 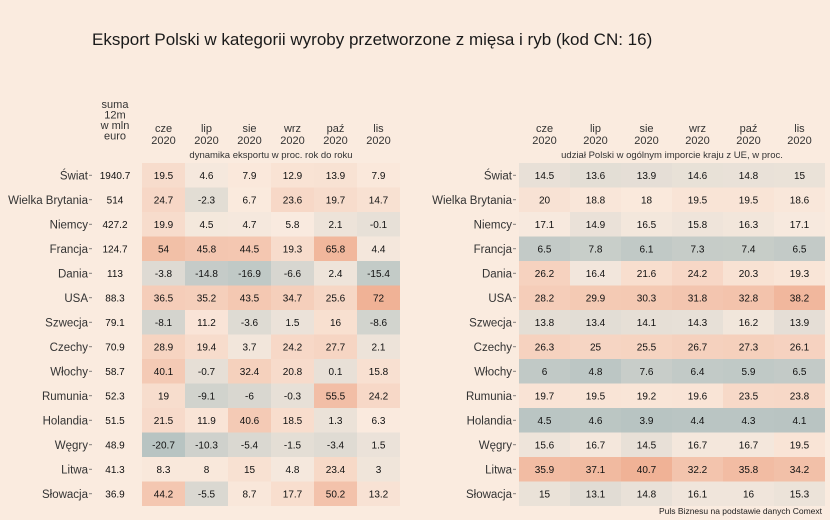 What do you see at coordinates (115, 200) in the screenshot?
I see `sum-value: 514` at bounding box center [115, 200].